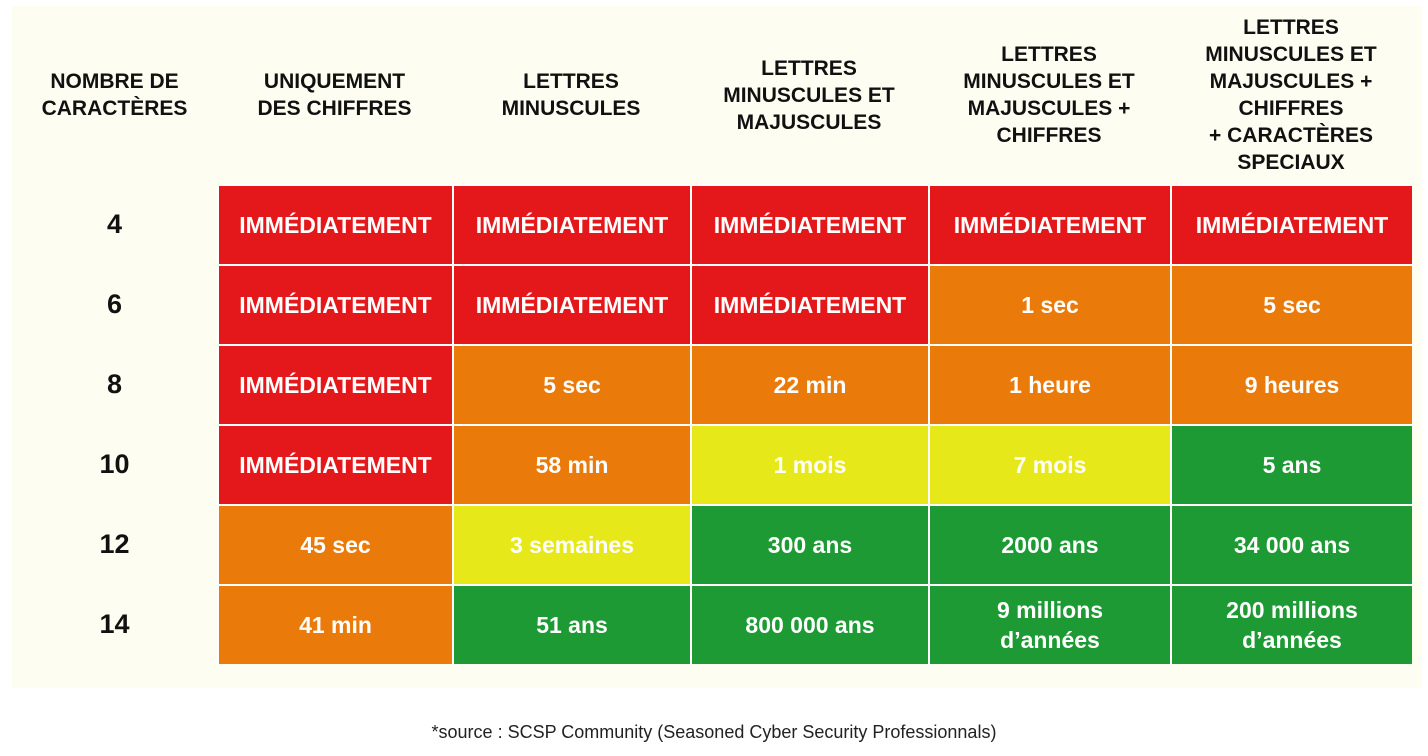 The height and width of the screenshot is (756, 1428). I want to click on cell-lowercase: 5 sec, so click(571, 384).